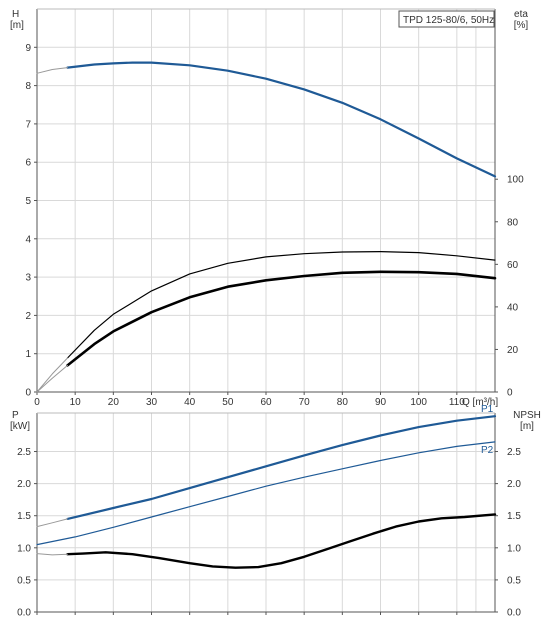 The image size is (547, 628). Describe the element at coordinates (24, 452) in the screenshot. I see `y-tick-label-left: 2.5` at that location.